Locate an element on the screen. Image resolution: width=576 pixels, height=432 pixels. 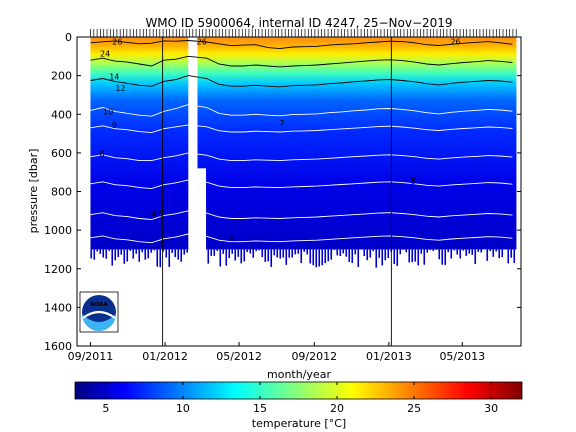
y-tick-label: 0 is located at coordinates (68, 37).